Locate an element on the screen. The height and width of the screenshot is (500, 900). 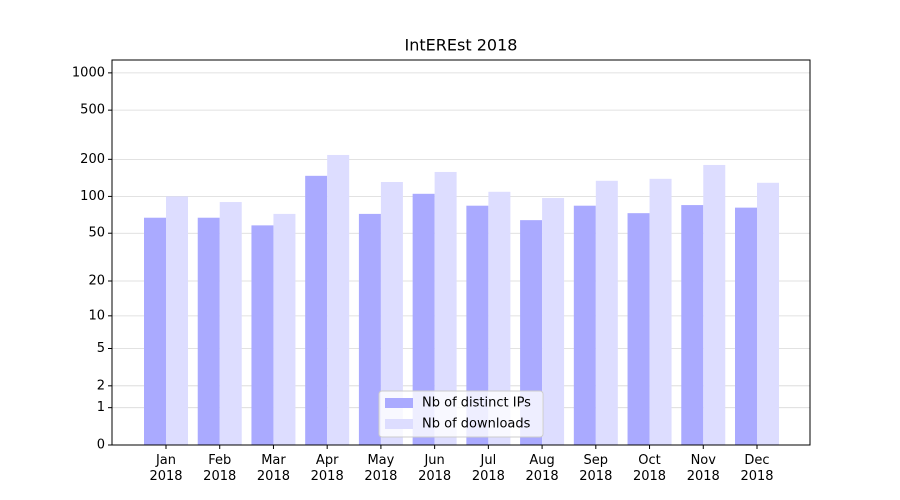
x-tick-label: Aug 2018 is located at coordinates (542, 468).